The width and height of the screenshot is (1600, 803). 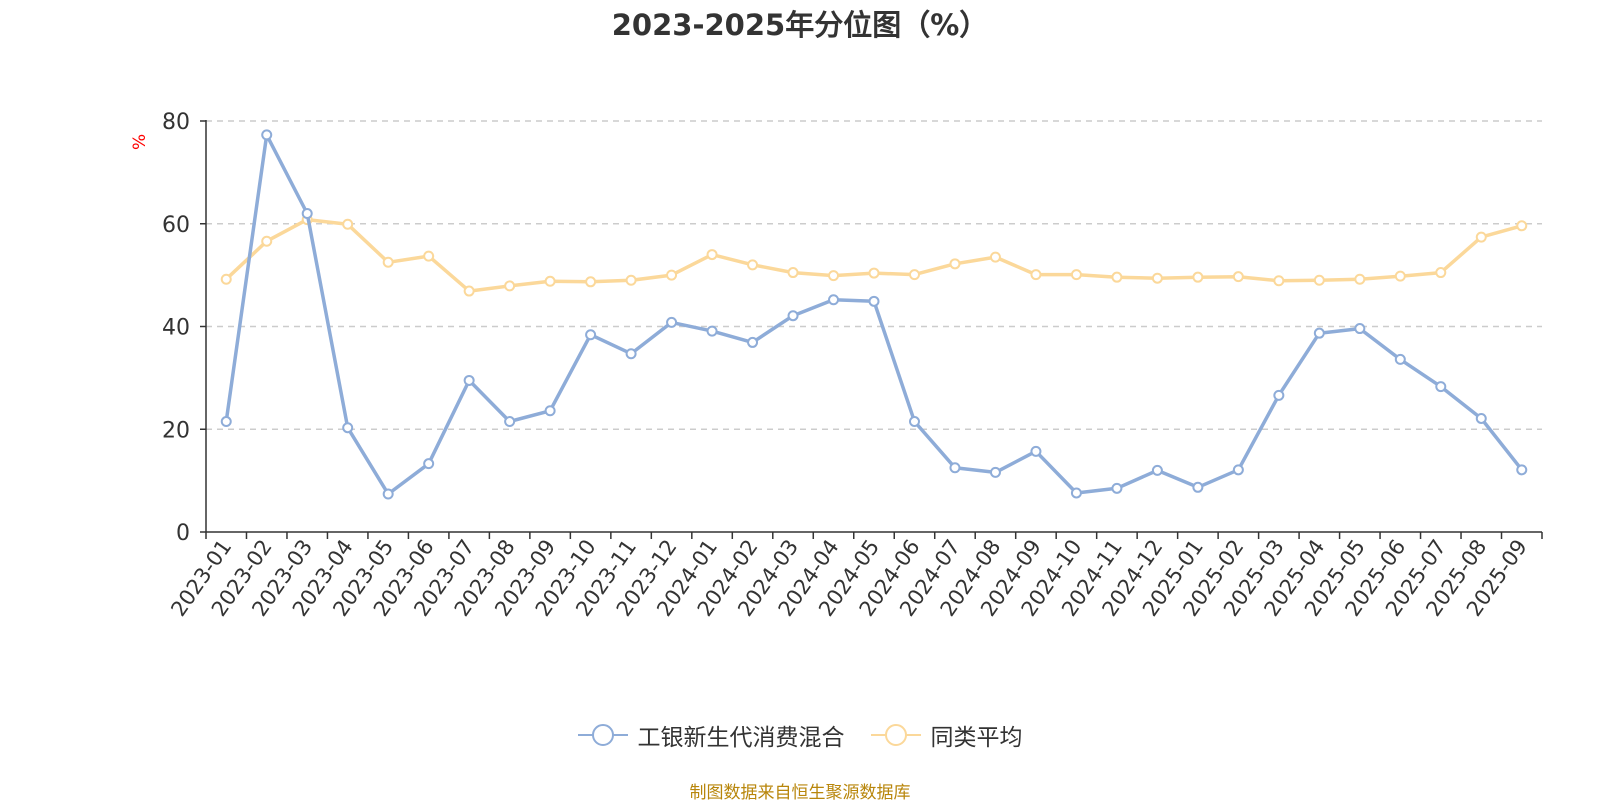 I want to click on legend-item-average: 同类平均, so click(x=946, y=735).